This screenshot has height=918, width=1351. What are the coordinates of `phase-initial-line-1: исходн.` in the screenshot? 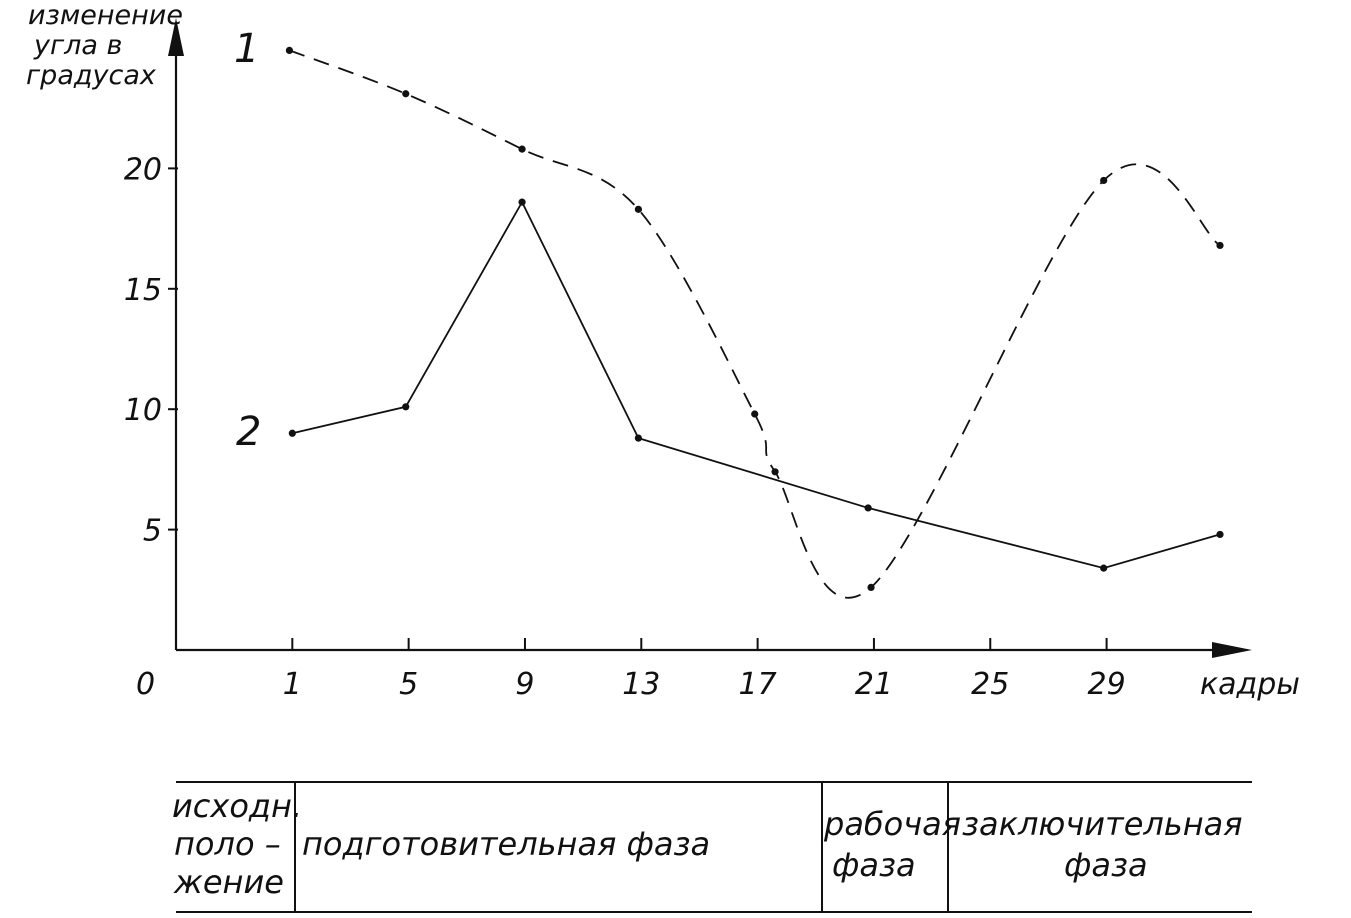 It's located at (237, 806).